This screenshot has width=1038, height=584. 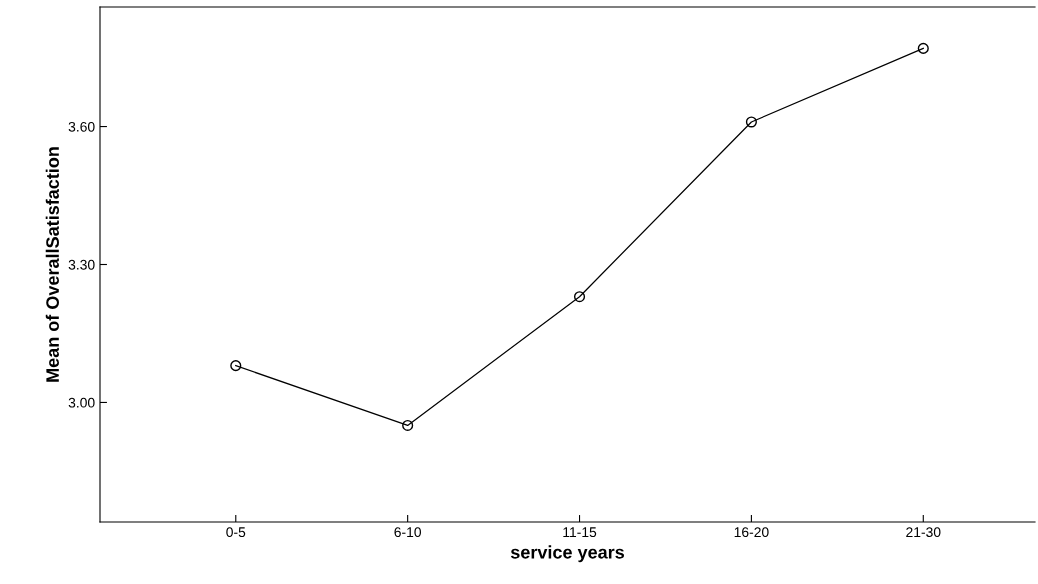 I want to click on x-tick-label: 11-15, so click(x=580, y=532).